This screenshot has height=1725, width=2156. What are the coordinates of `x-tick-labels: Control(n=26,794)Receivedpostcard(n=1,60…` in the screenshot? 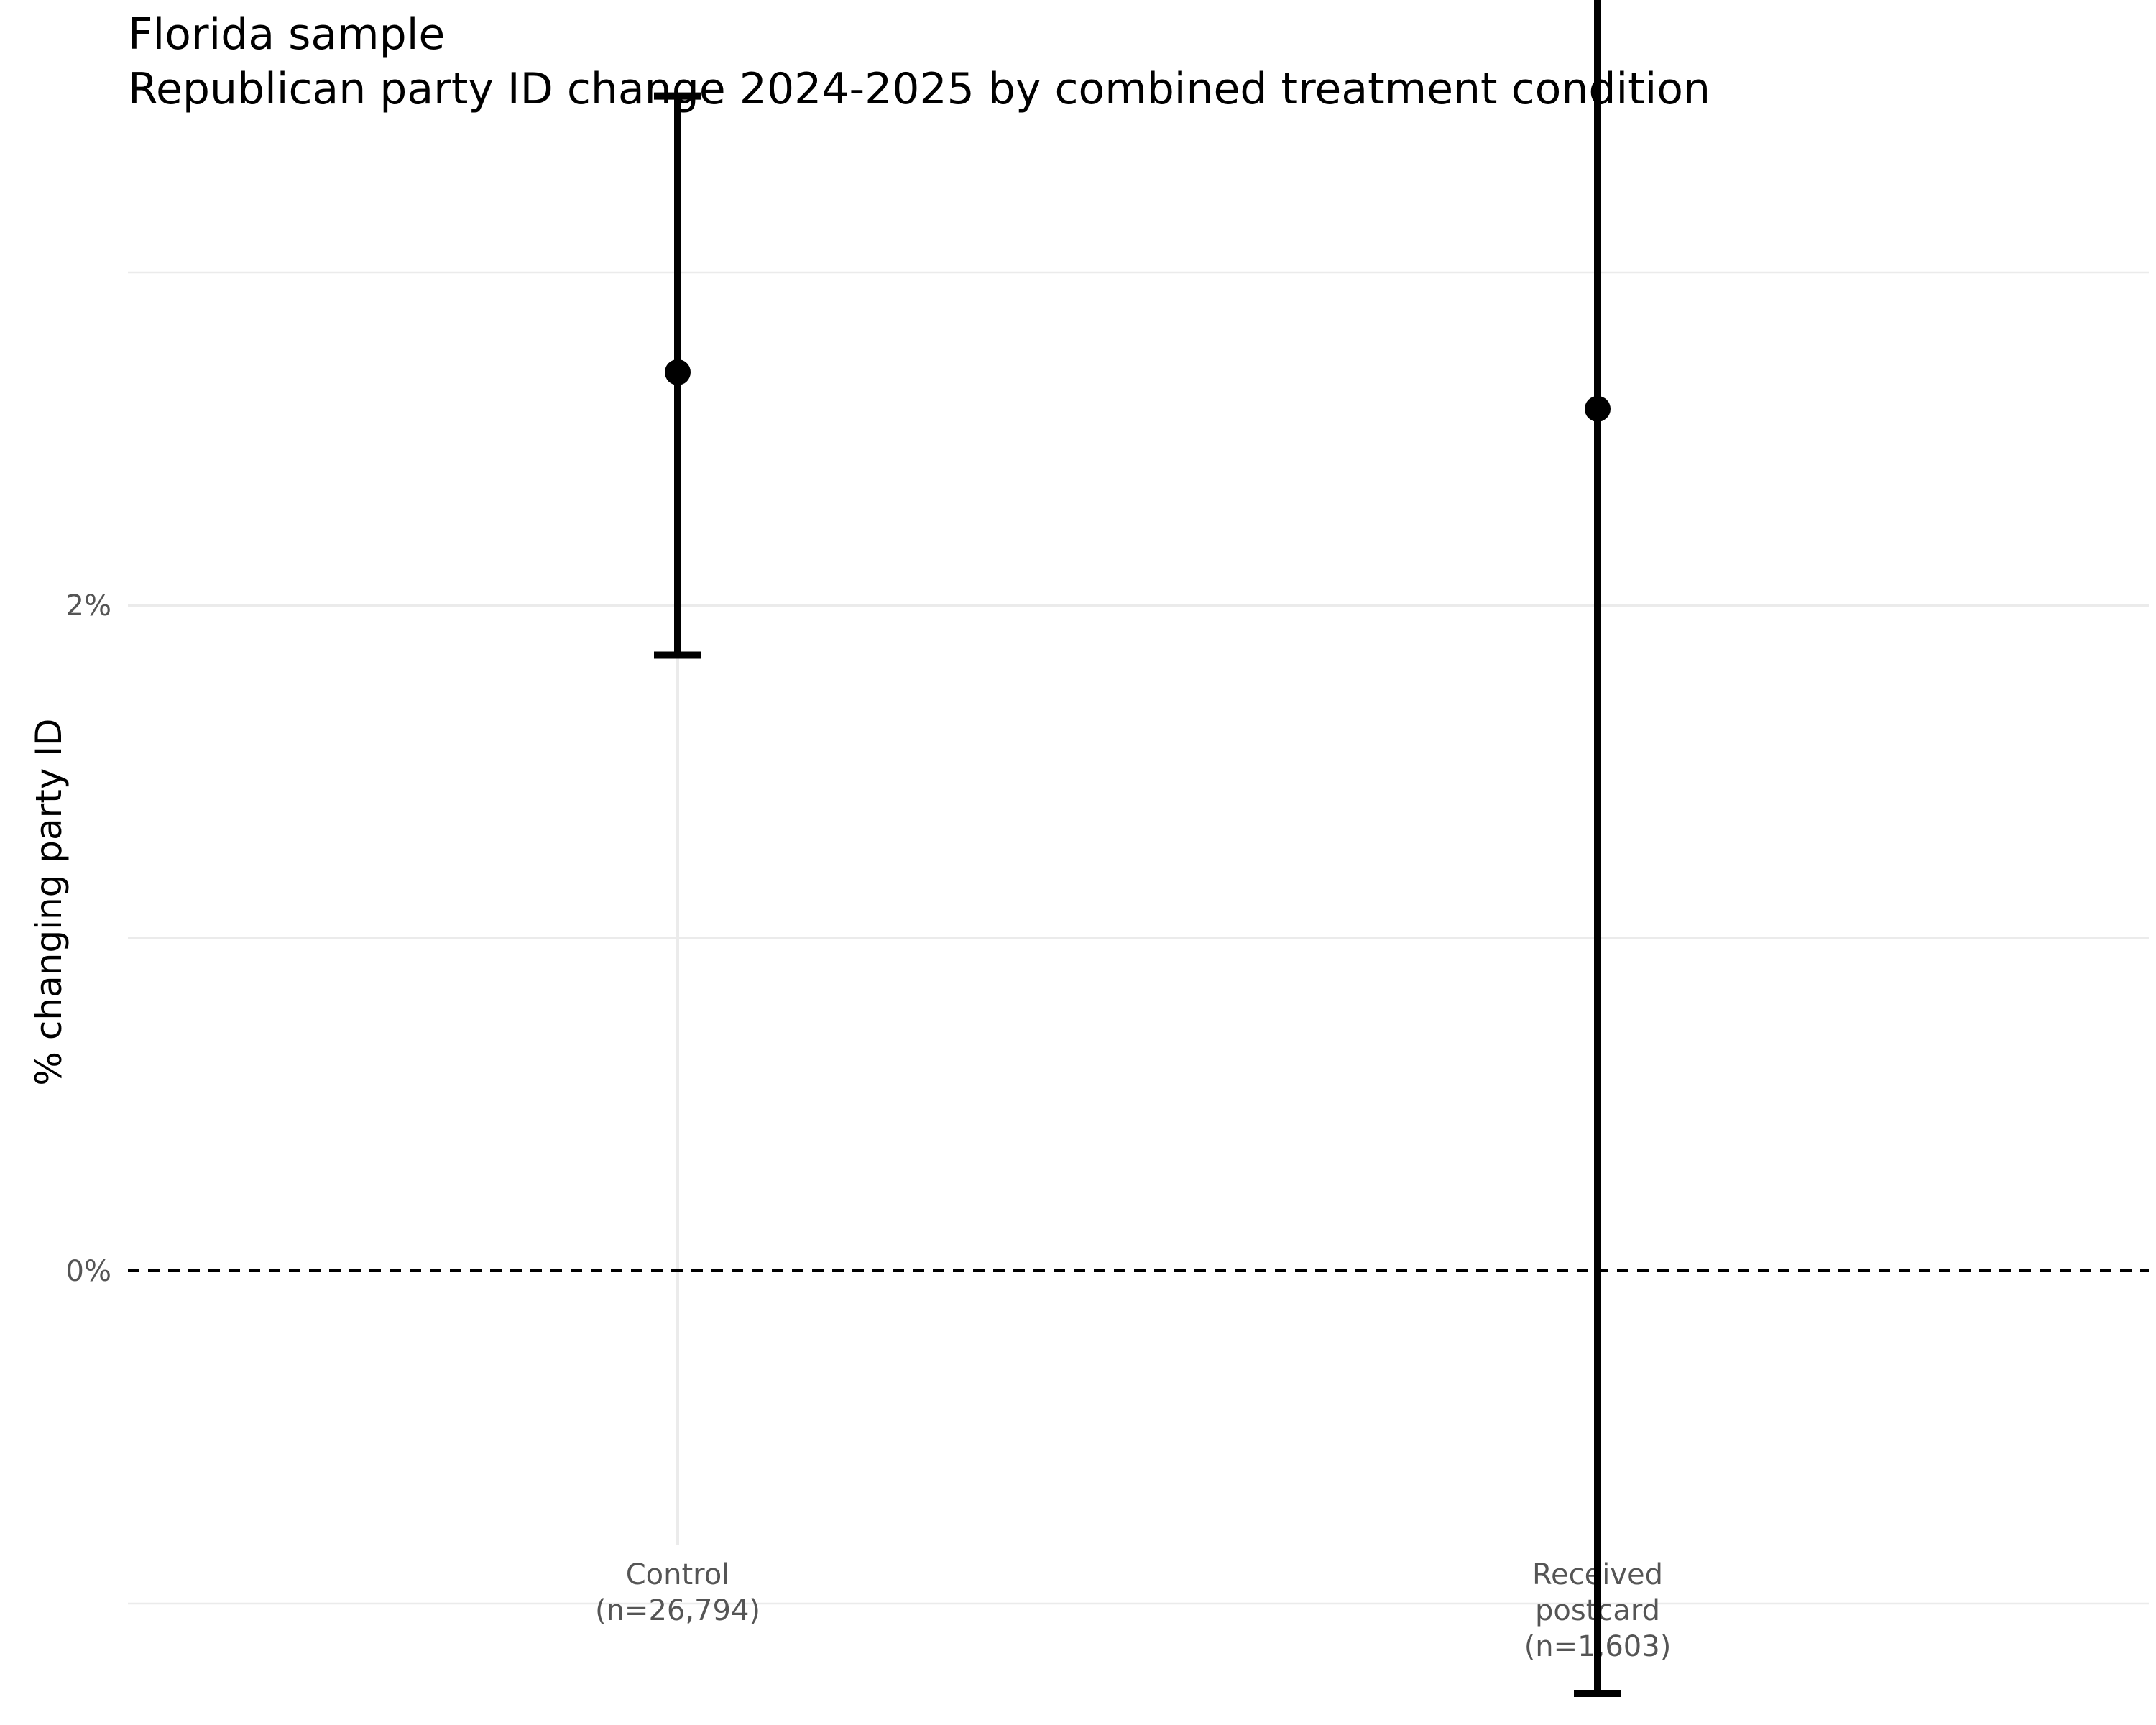 It's located at (1133, 1610).